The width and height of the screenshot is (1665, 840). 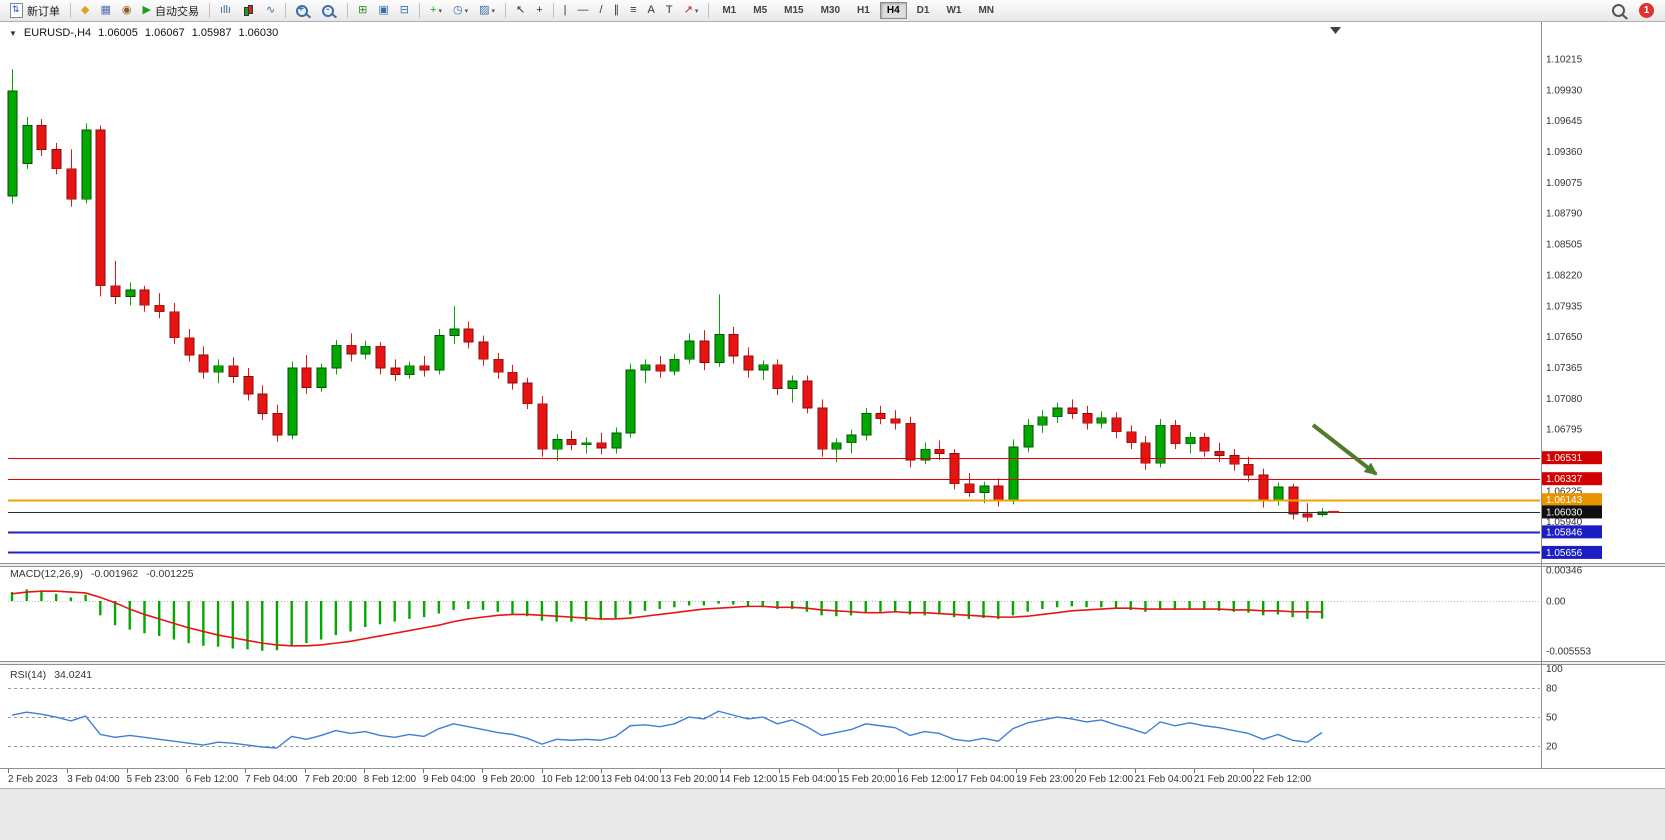 I want to click on annotation-arrow, so click(x=1344, y=449).